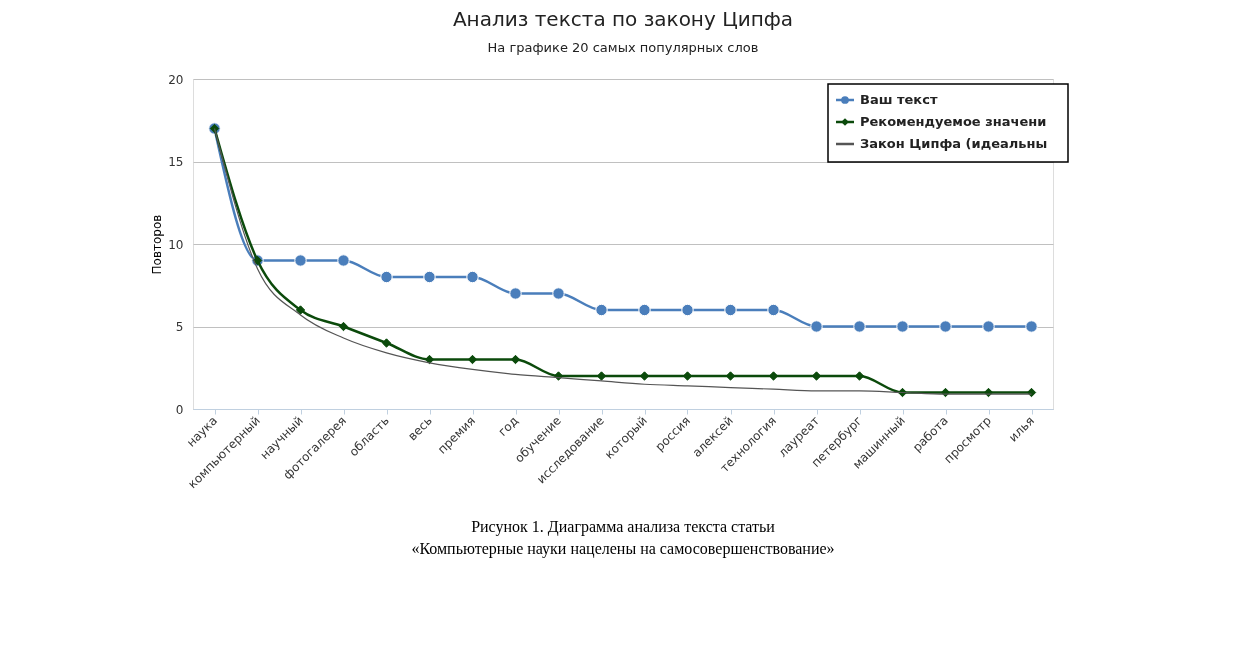 Image resolution: width=1238 pixels, height=648 pixels. Describe the element at coordinates (157, 244) in the screenshot. I see `y-axis-title: Повторов` at that location.